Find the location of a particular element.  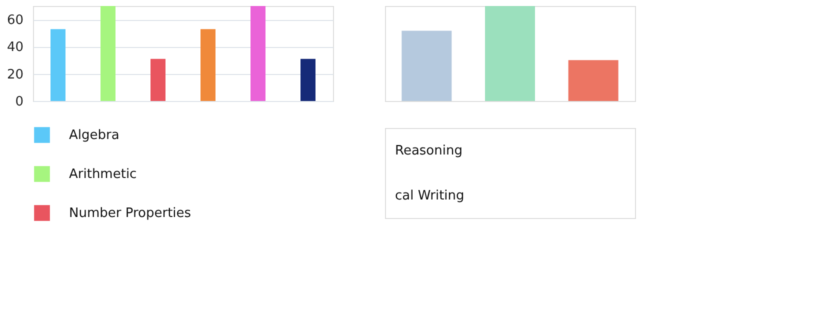

legend-label: Arithmetic is located at coordinates (103, 174).